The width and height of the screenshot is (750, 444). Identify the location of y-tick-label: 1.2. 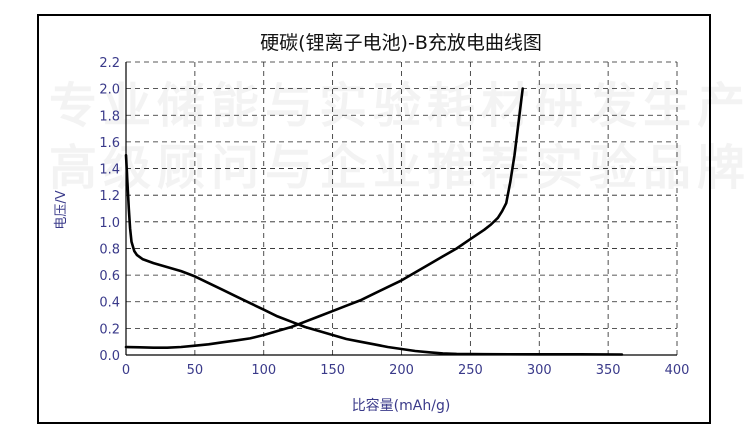
(109, 196).